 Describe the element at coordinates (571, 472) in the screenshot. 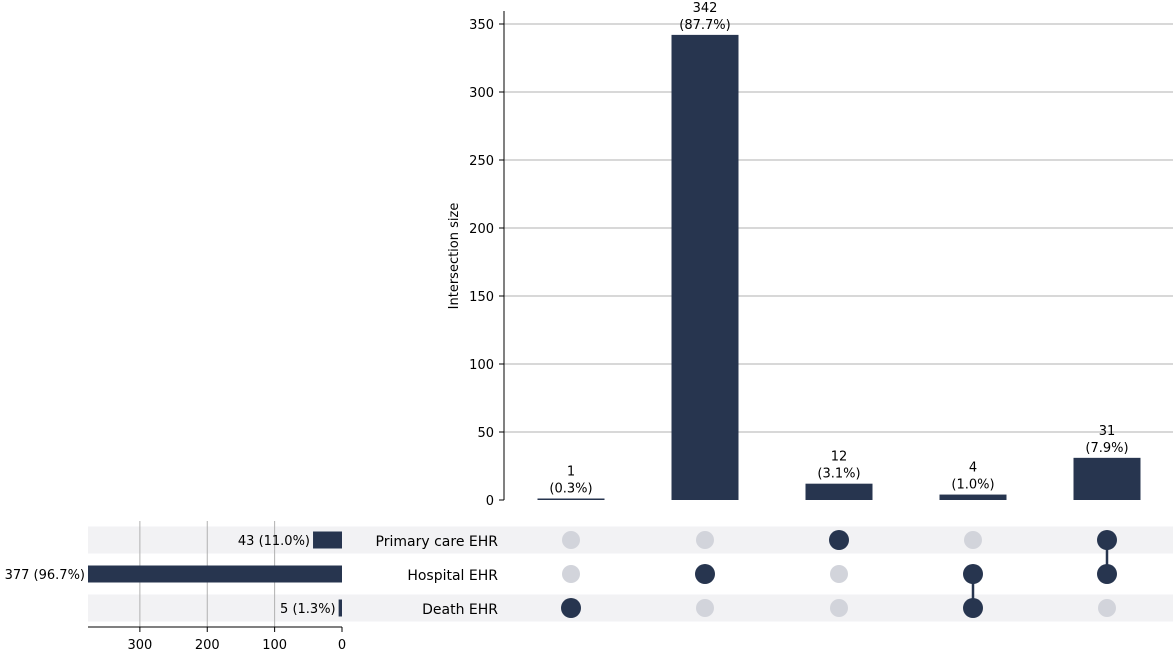

I see `intersection-count-label: 1` at that location.